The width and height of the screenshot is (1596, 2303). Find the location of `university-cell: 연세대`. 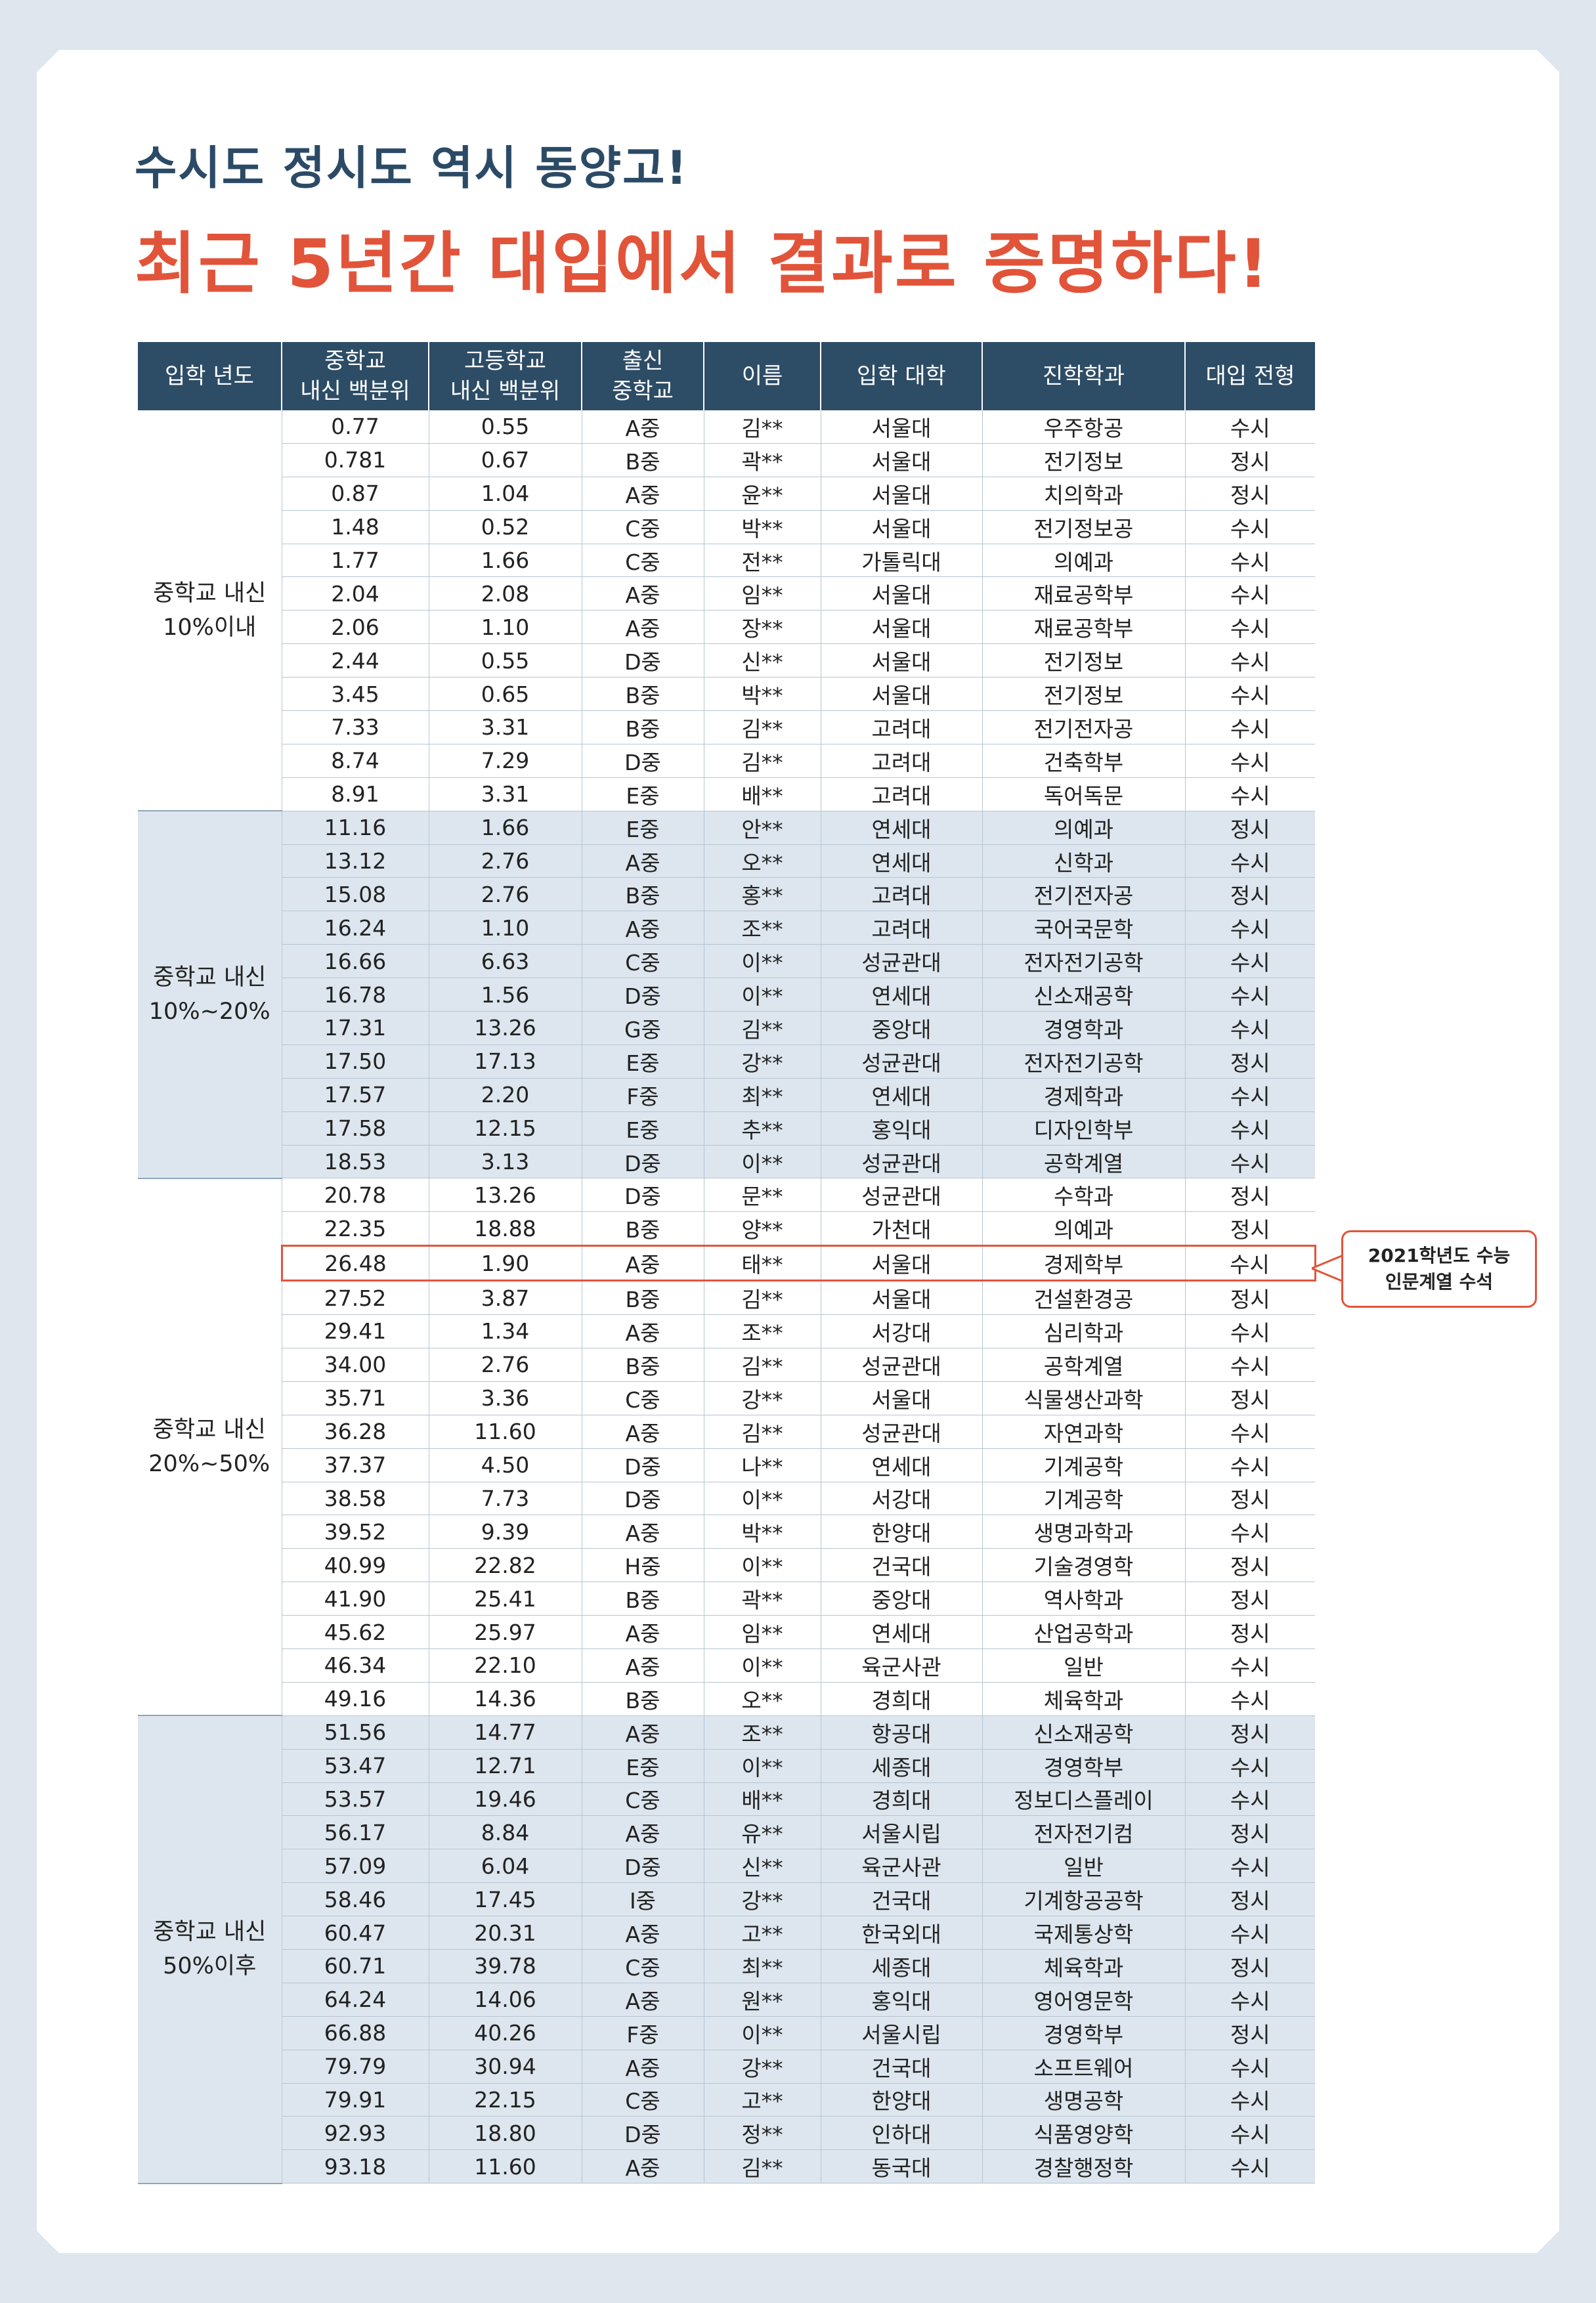

university-cell: 연세대 is located at coordinates (902, 861).